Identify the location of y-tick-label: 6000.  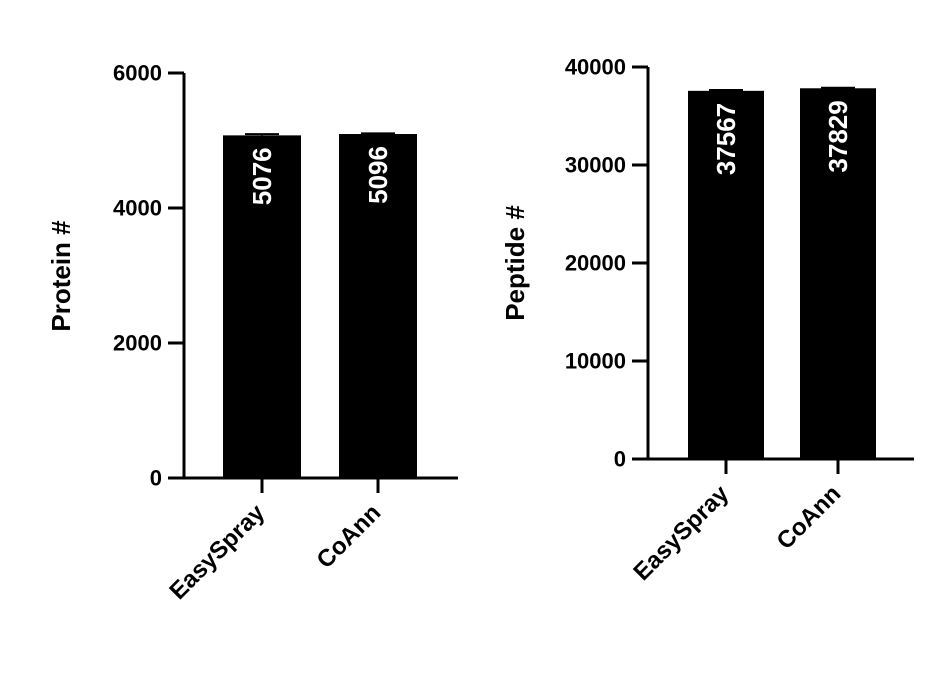
(137, 73).